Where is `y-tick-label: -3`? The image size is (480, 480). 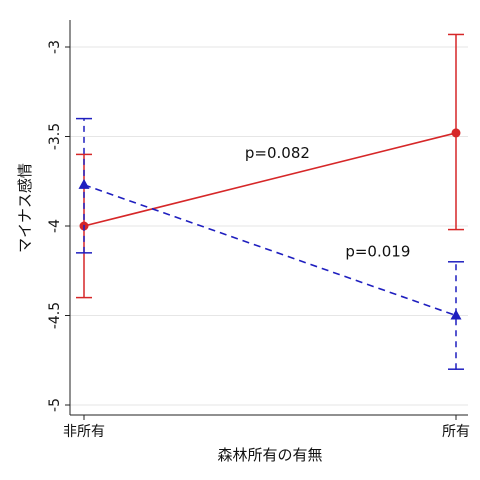
y-tick-label: -3 is located at coordinates (55, 47).